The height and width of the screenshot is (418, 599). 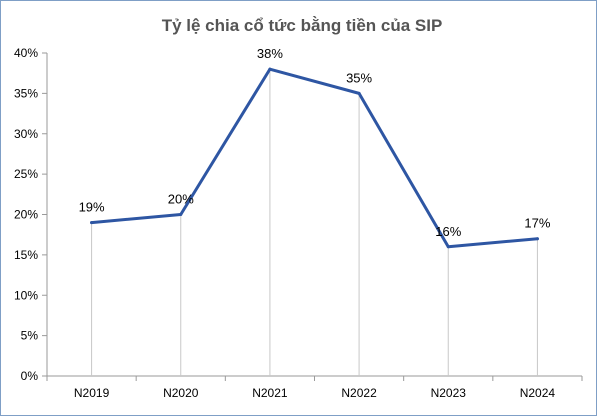 I want to click on data-label: 35%, so click(x=359, y=77).